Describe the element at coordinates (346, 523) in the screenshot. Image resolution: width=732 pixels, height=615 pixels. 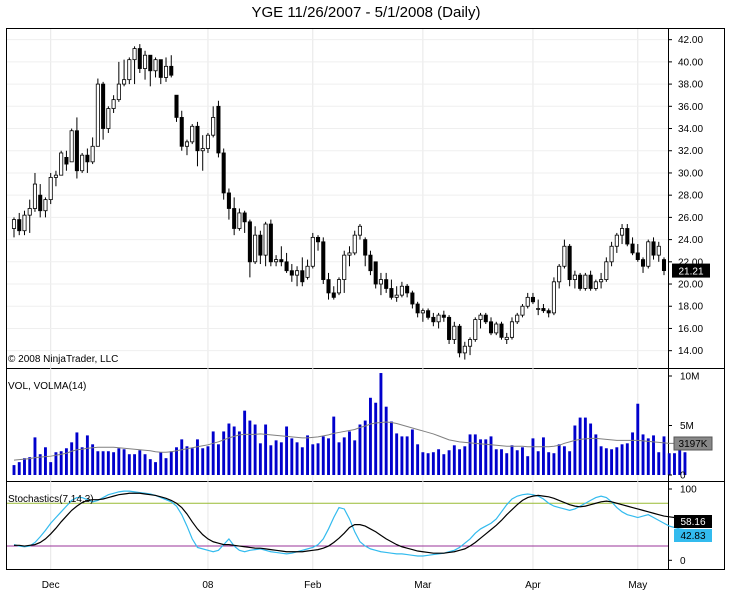
I see `stochastic-lines` at that location.